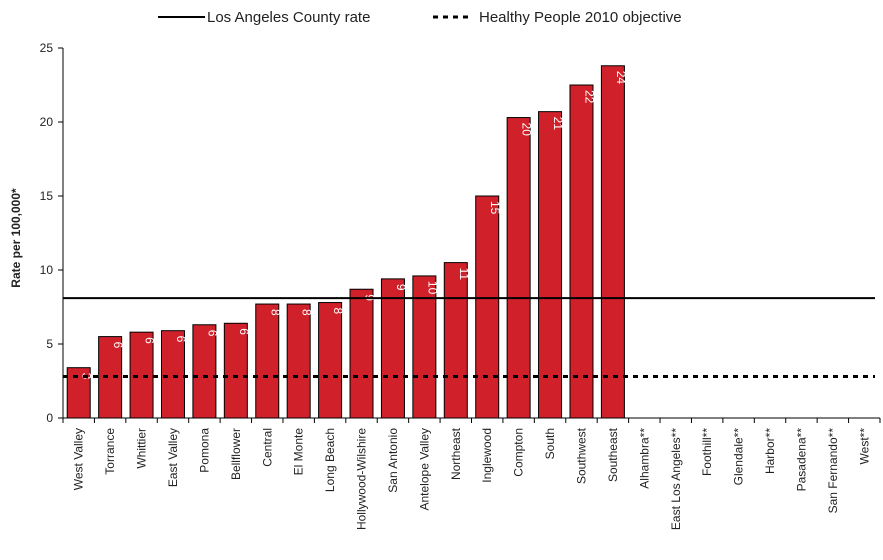 The width and height of the screenshot is (883, 560). What do you see at coordinates (580, 17) in the screenshot?
I see `legend-label-hp2010-objective: Healthy People 2010 objective` at bounding box center [580, 17].